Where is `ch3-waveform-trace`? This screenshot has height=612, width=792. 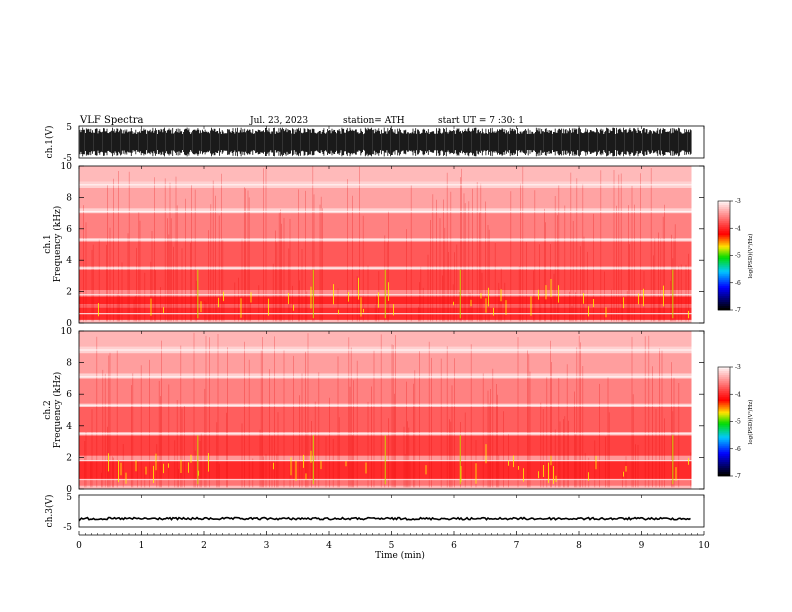
ch3-waveform-trace is located at coordinates (385, 519).